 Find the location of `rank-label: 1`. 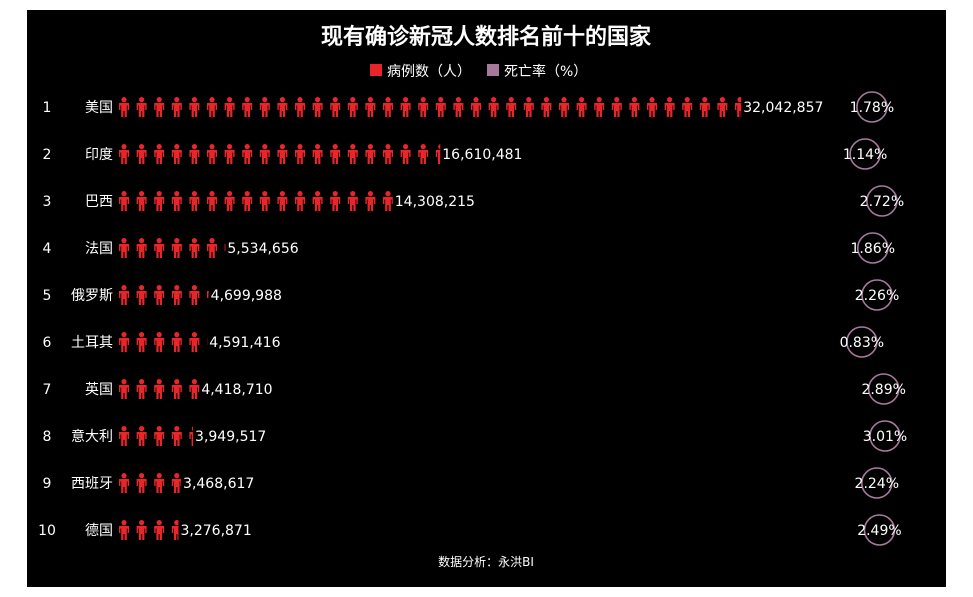

rank-label: 1 is located at coordinates (47, 108).